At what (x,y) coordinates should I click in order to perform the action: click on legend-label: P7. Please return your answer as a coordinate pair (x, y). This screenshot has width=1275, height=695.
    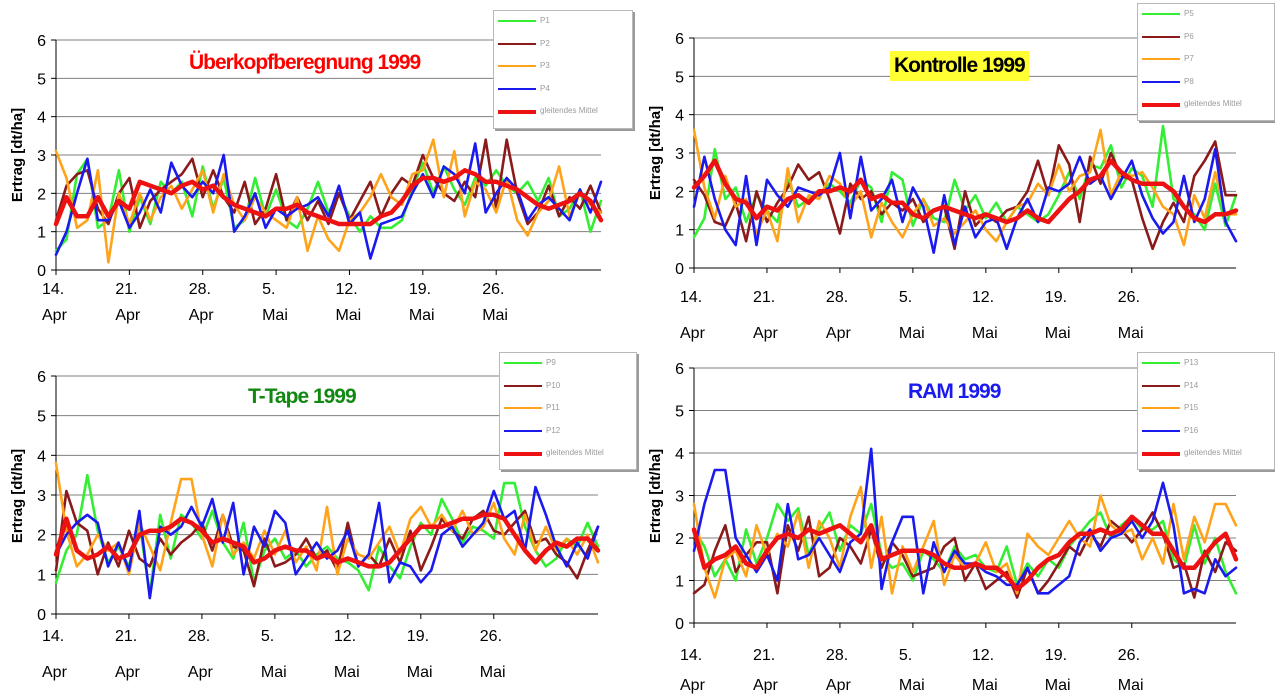
    Looking at the image, I should click on (1189, 58).